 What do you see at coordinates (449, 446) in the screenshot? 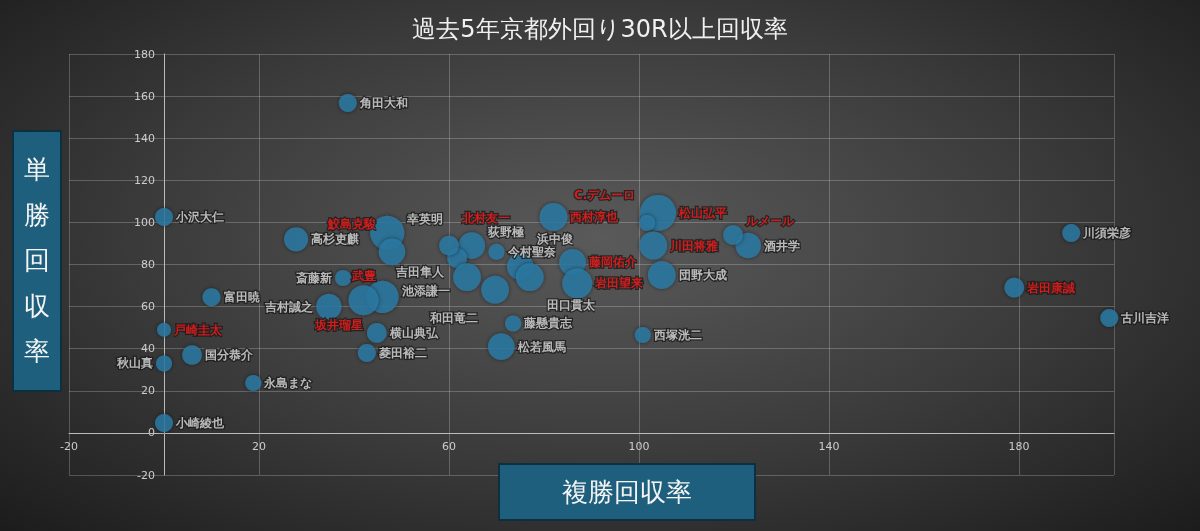
I see `x-tick-label: 60` at bounding box center [449, 446].